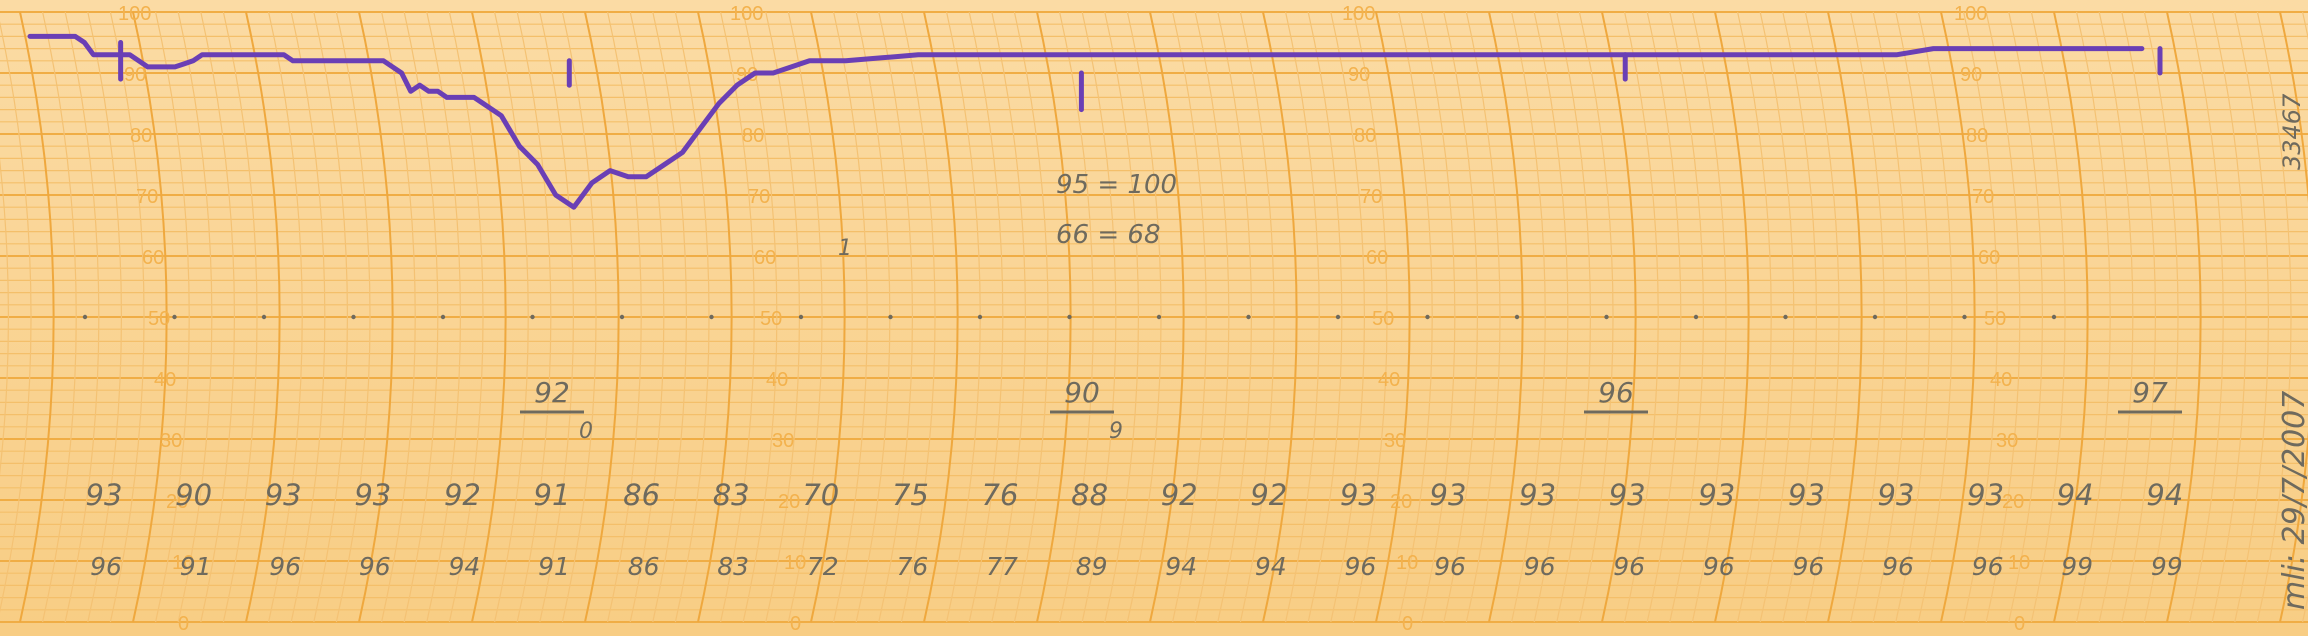 The width and height of the screenshot is (2308, 636). I want to click on fraction-numerator: 92, so click(552, 392).